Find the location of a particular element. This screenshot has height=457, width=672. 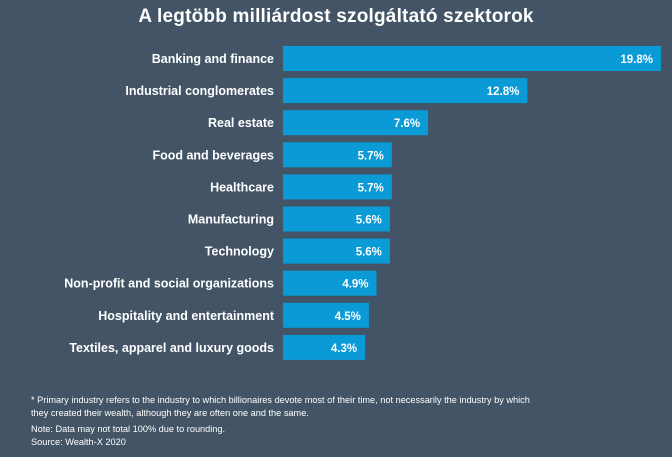

value-label: 7.6% is located at coordinates (407, 124).